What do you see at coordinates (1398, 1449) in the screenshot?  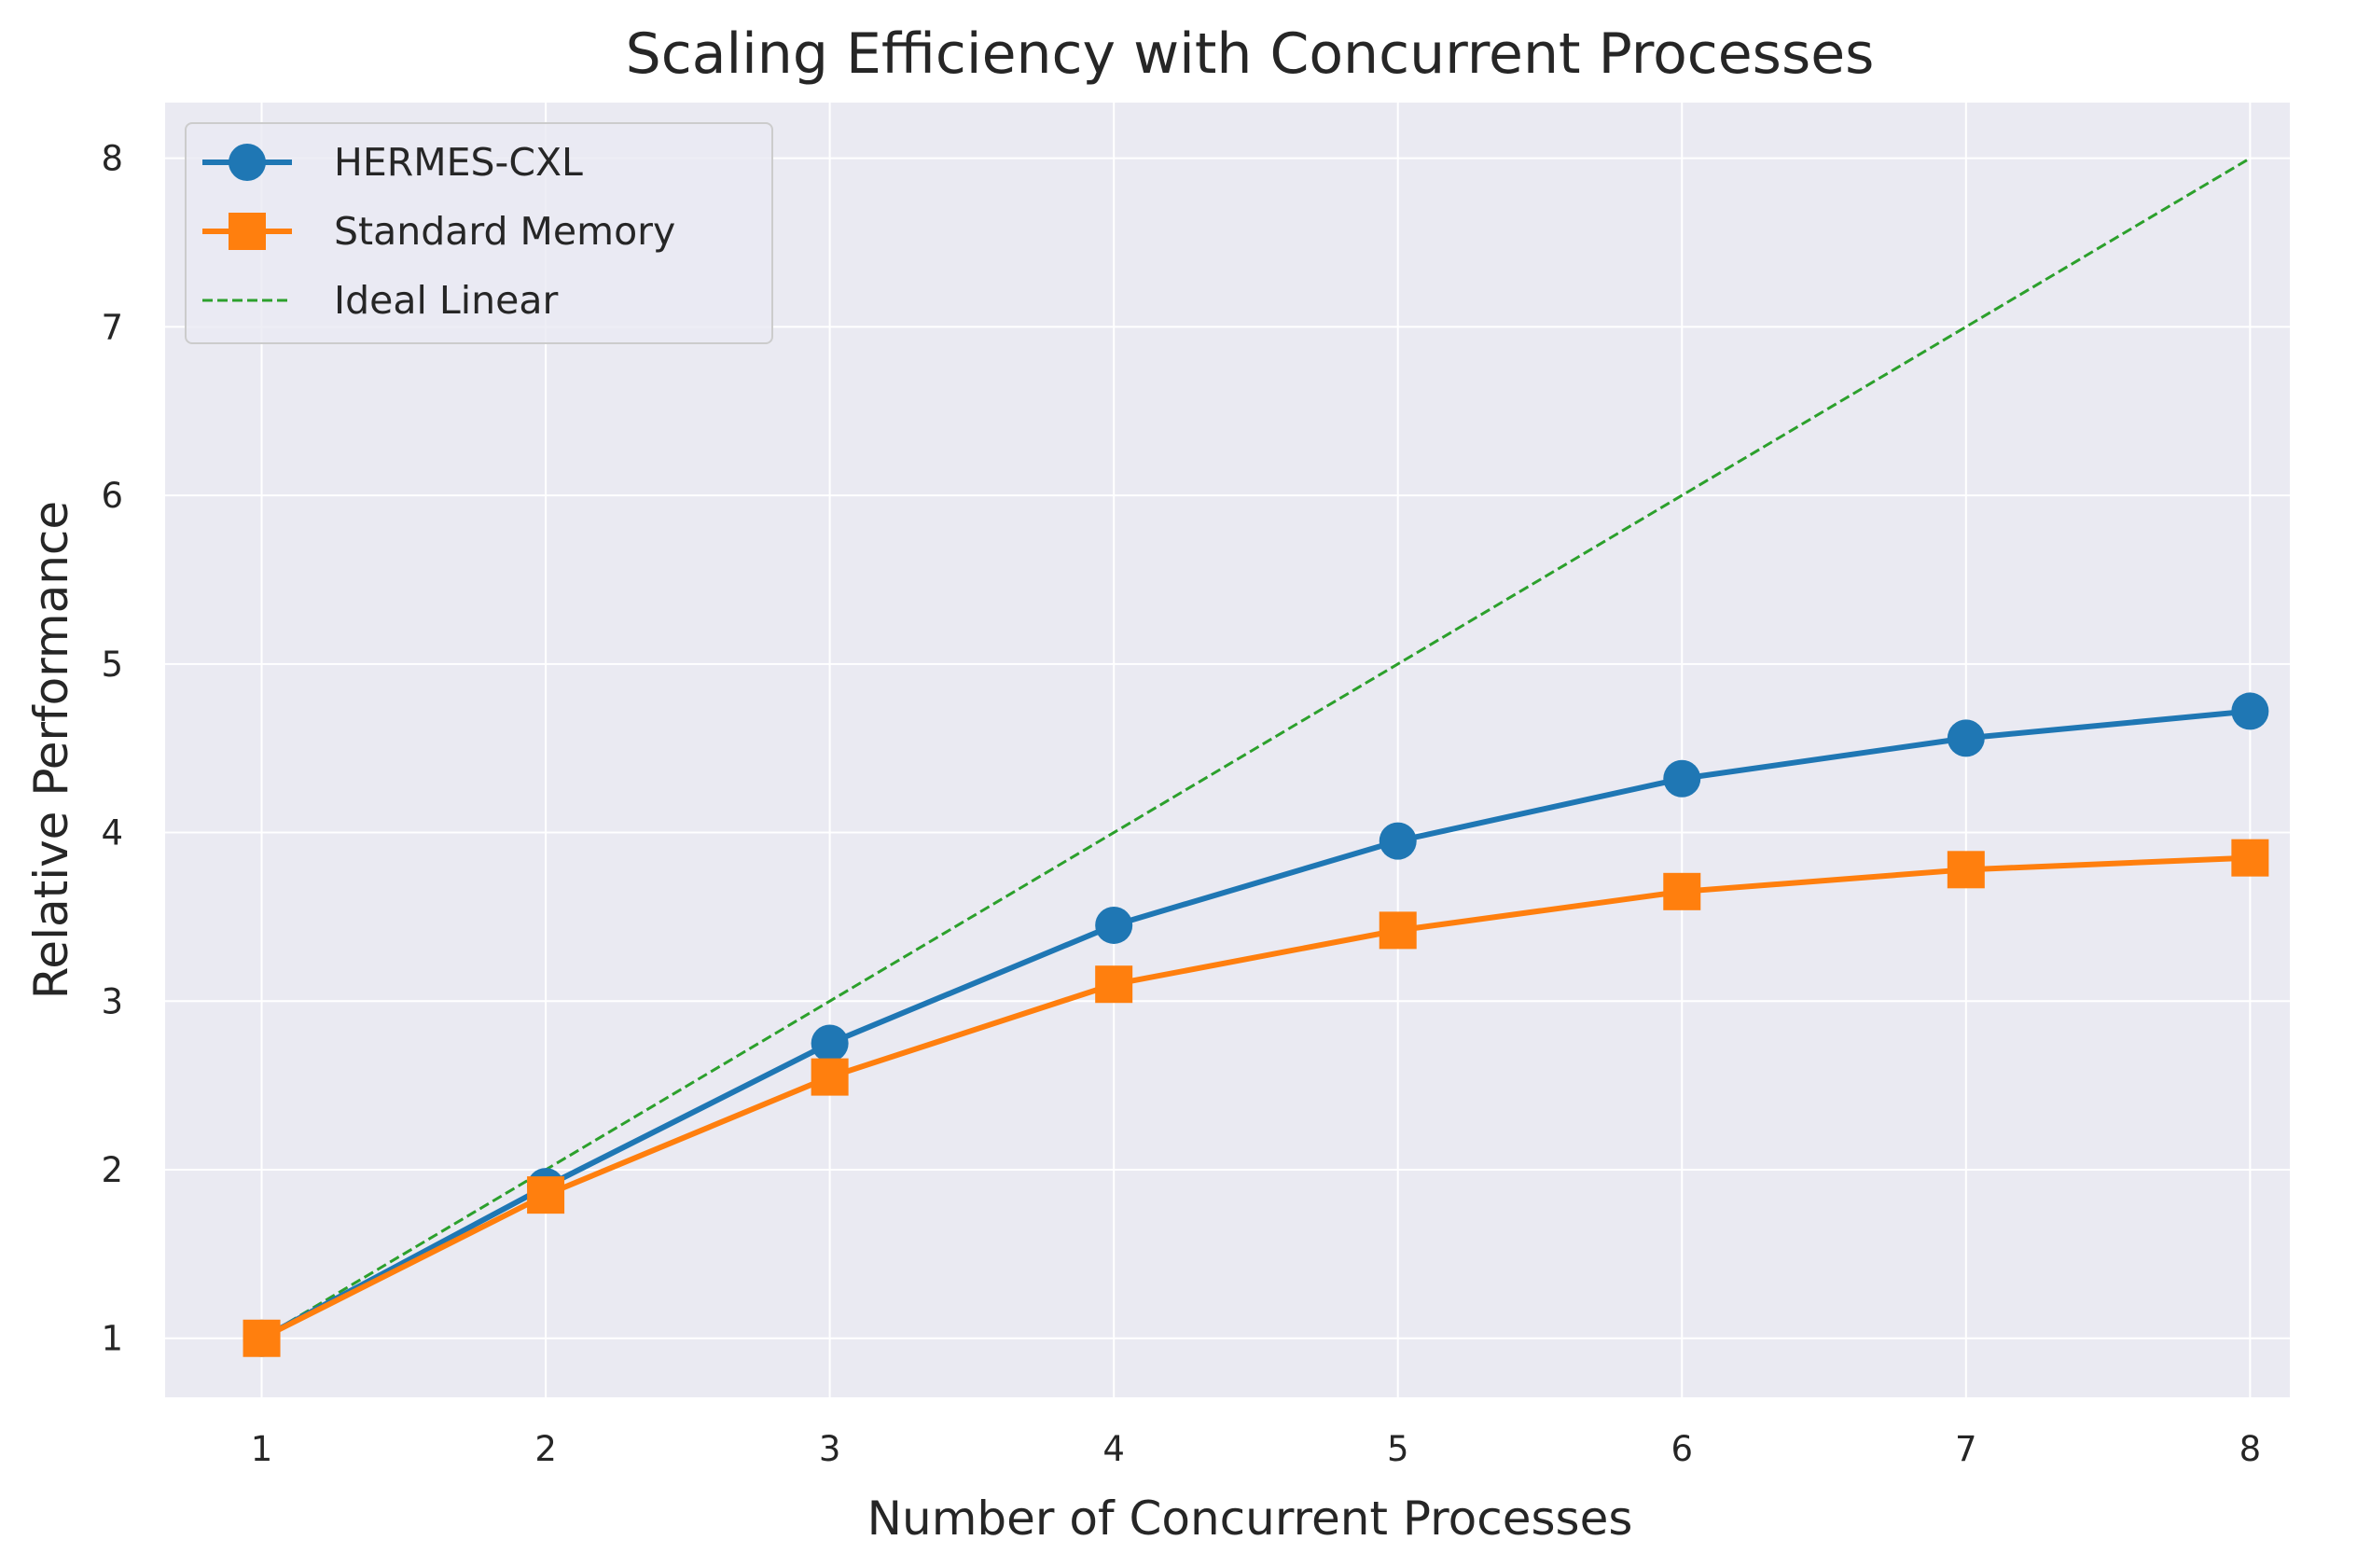 I see `x-tick-label: 5` at bounding box center [1398, 1449].